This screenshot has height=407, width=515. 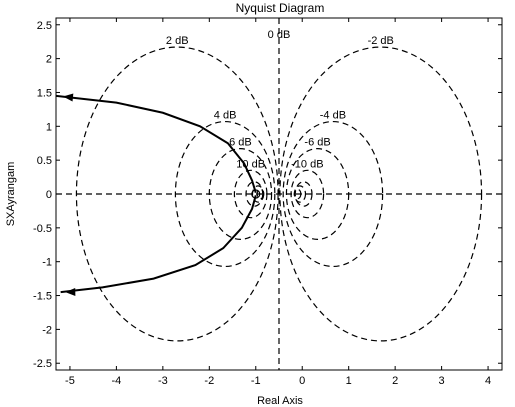 I want to click on y-tick-label: -1, so click(x=47, y=263).